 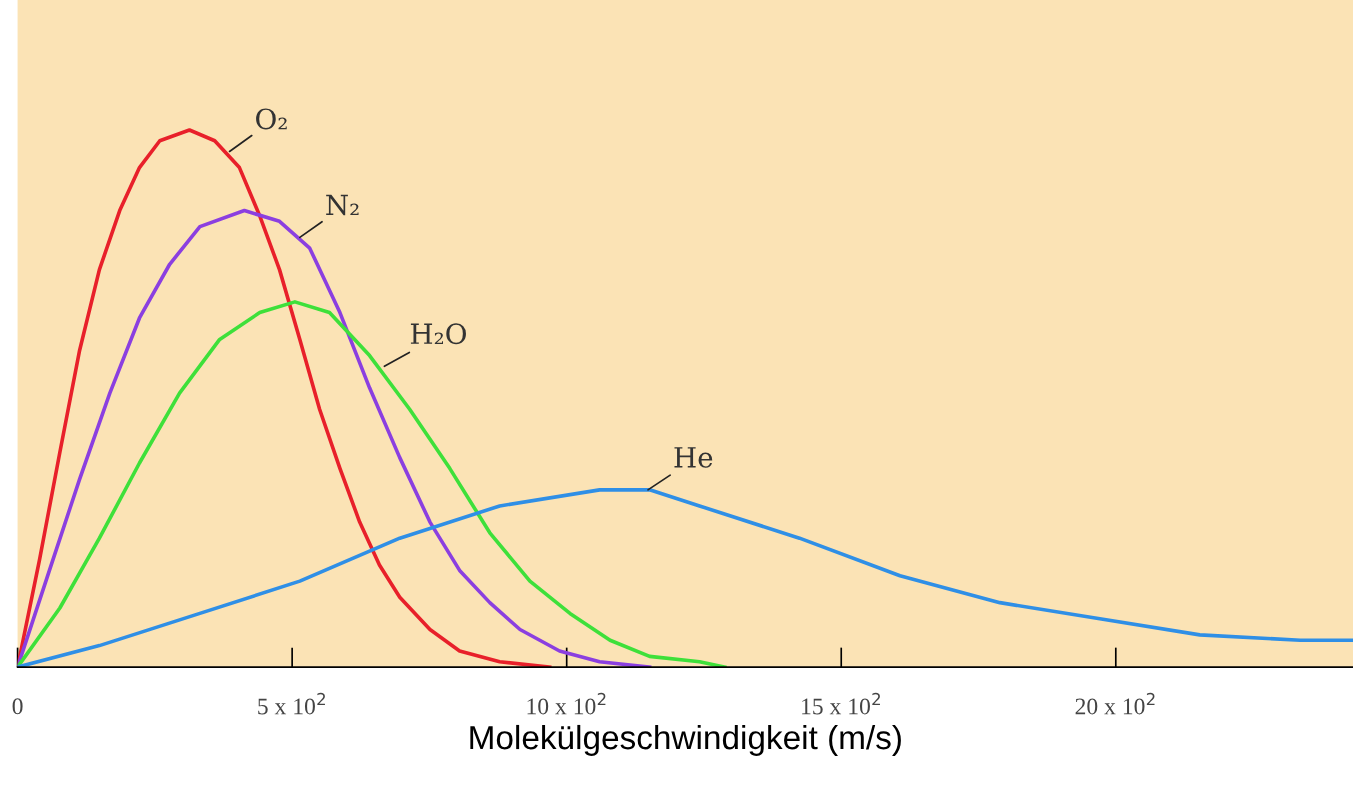 I want to click on x-tick-label: 15 x 10$^{2}$, so click(x=841, y=703).